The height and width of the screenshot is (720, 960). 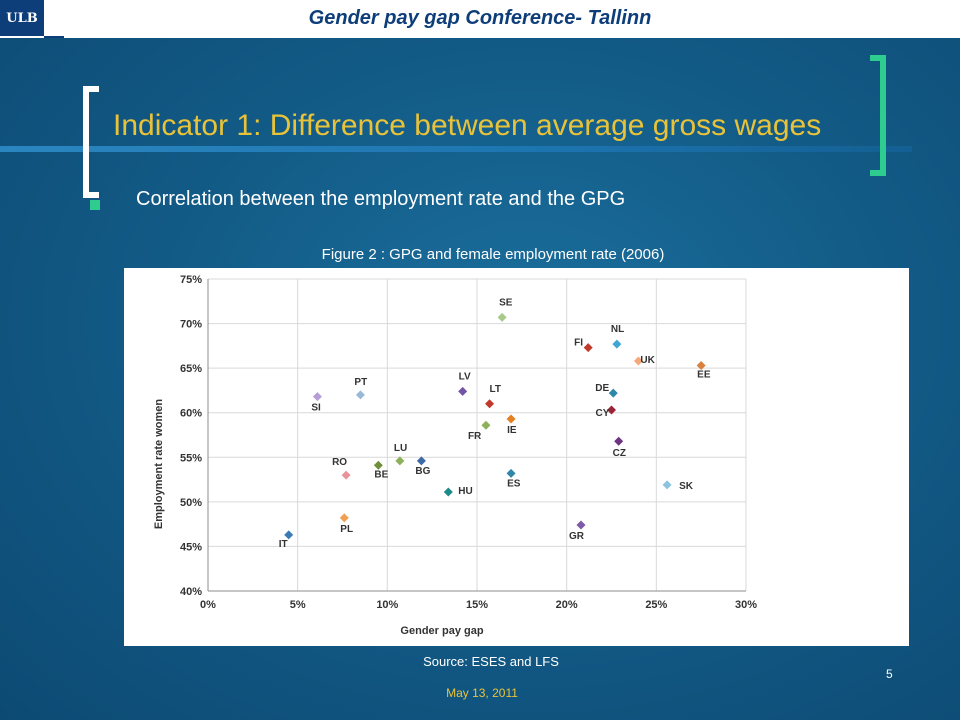 What do you see at coordinates (602, 388) in the screenshot?
I see `point-label-de: DE` at bounding box center [602, 388].